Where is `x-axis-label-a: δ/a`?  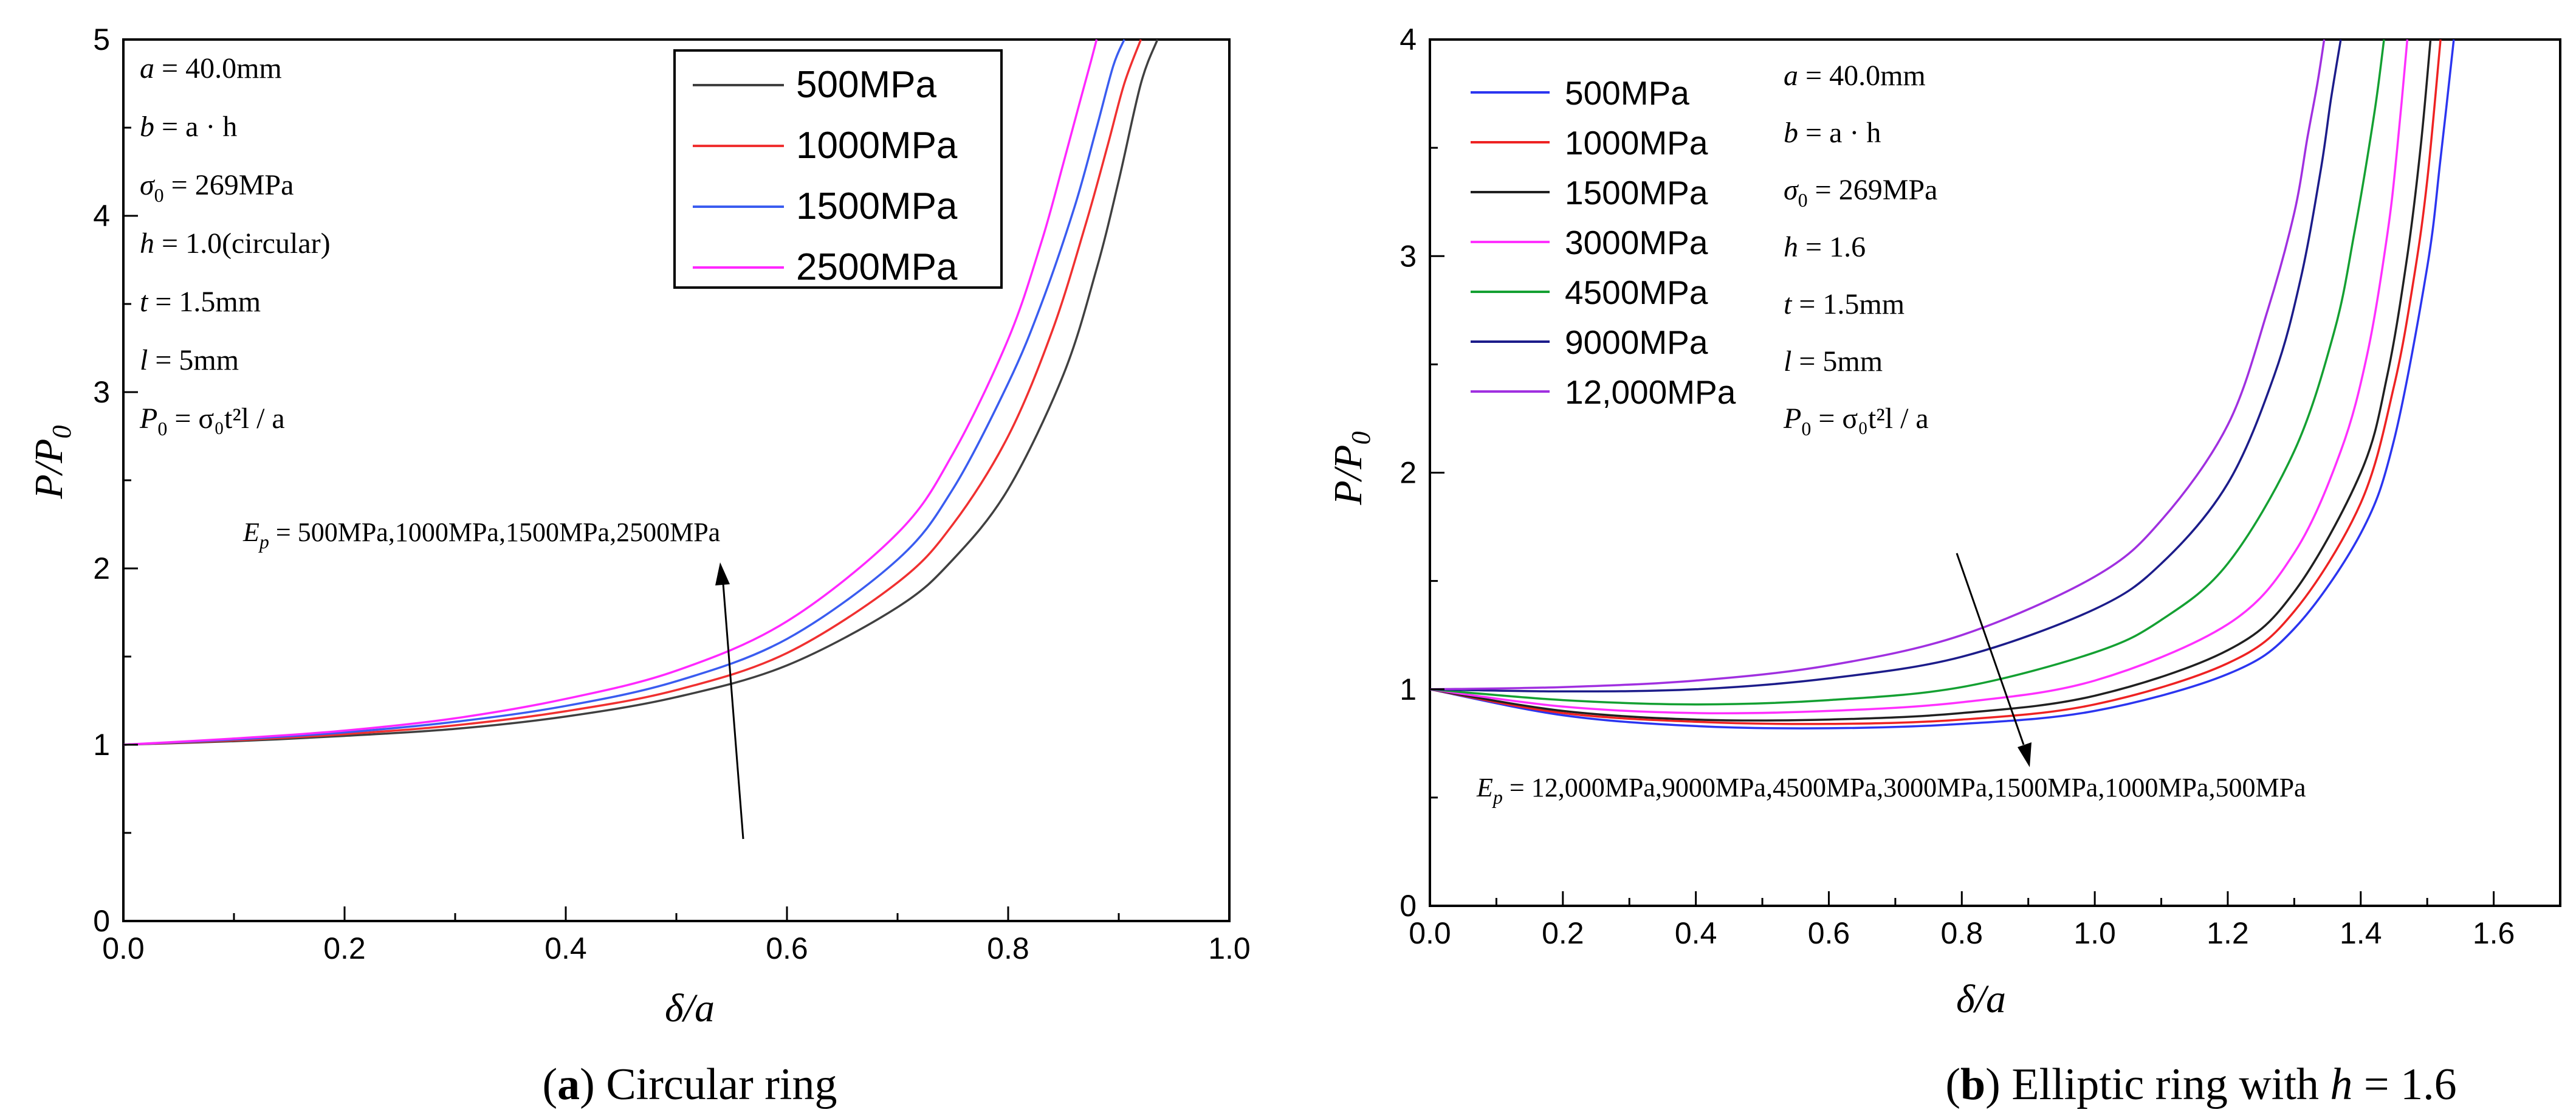 x-axis-label-a: δ/a is located at coordinates (690, 1008).